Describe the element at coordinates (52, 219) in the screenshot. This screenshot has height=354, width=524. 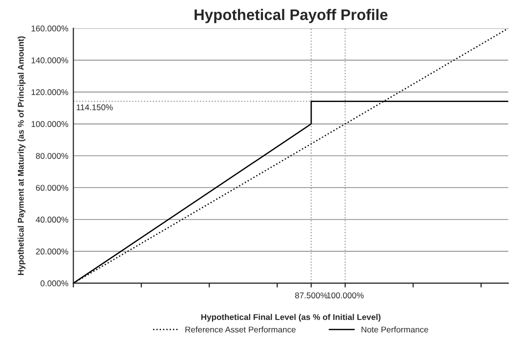
I see `y-tick-label: 40.000%` at that location.